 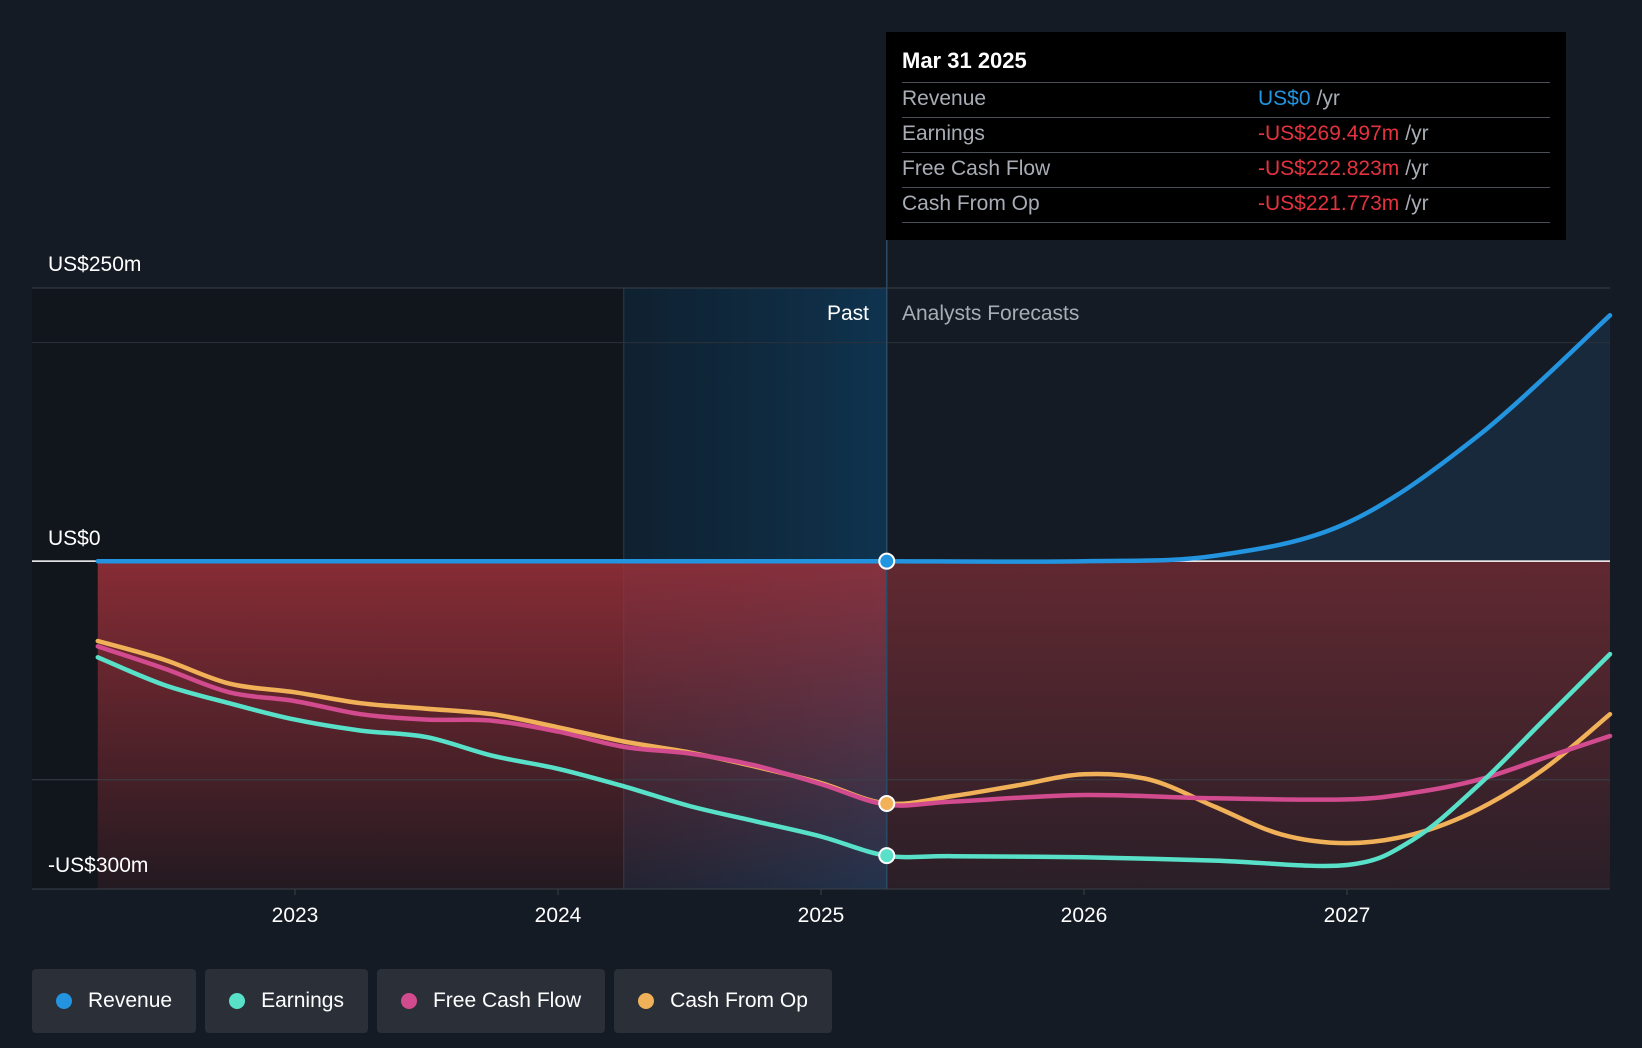 What do you see at coordinates (971, 203) in the screenshot?
I see `tooltip-label: Cash From Op` at bounding box center [971, 203].